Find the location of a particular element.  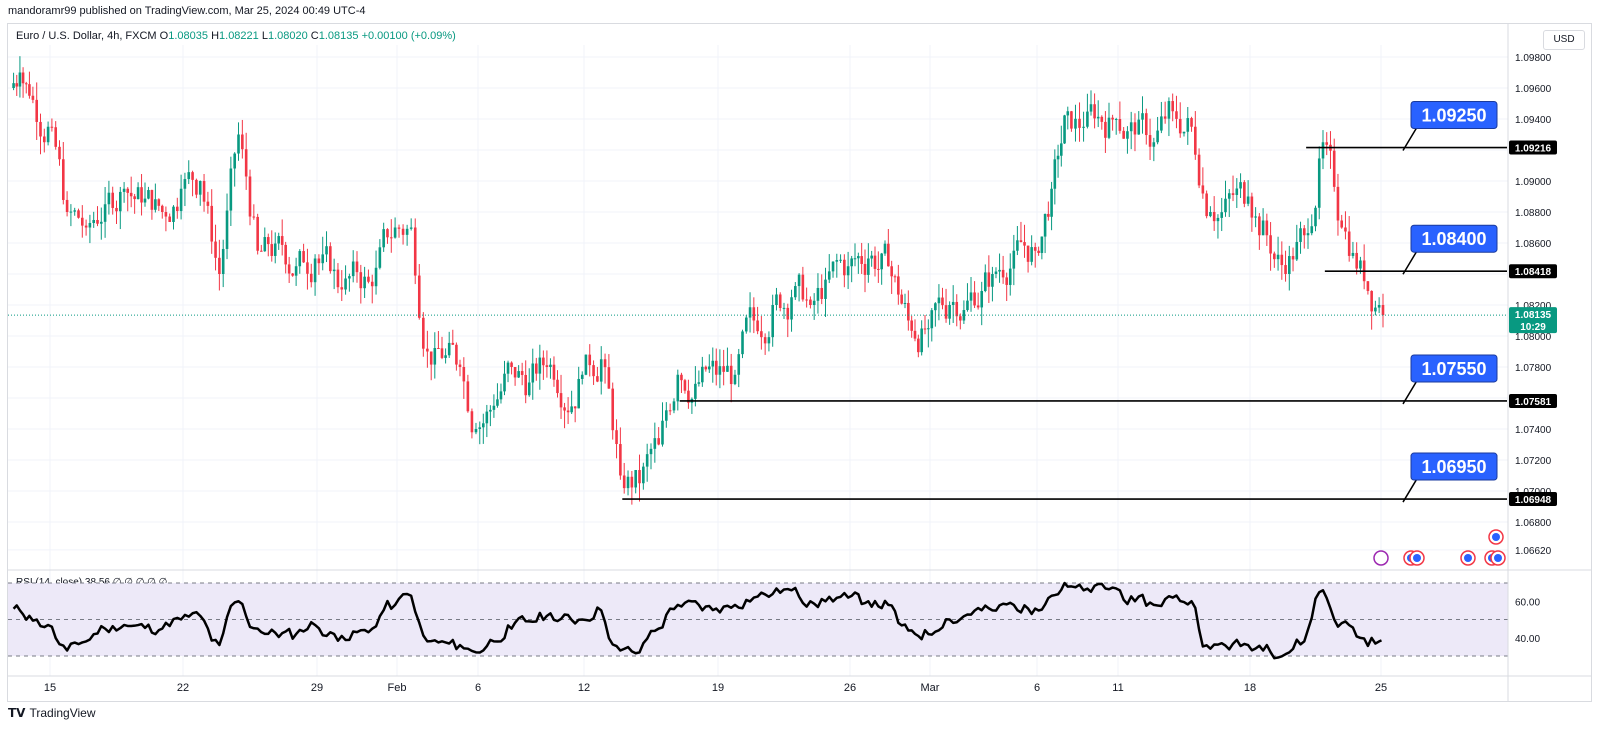

level-axis-tag-label: 1.06948 is located at coordinates (1533, 500).